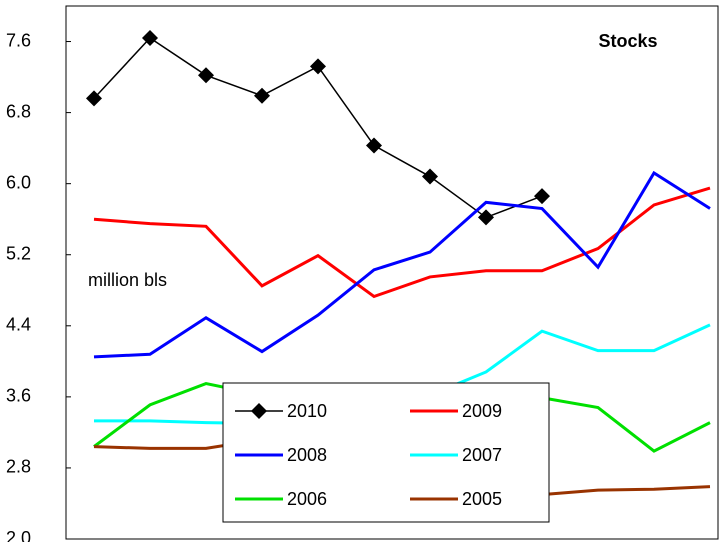 The width and height of the screenshot is (725, 542). I want to click on y-tick-label: 2.0, so click(18, 535).